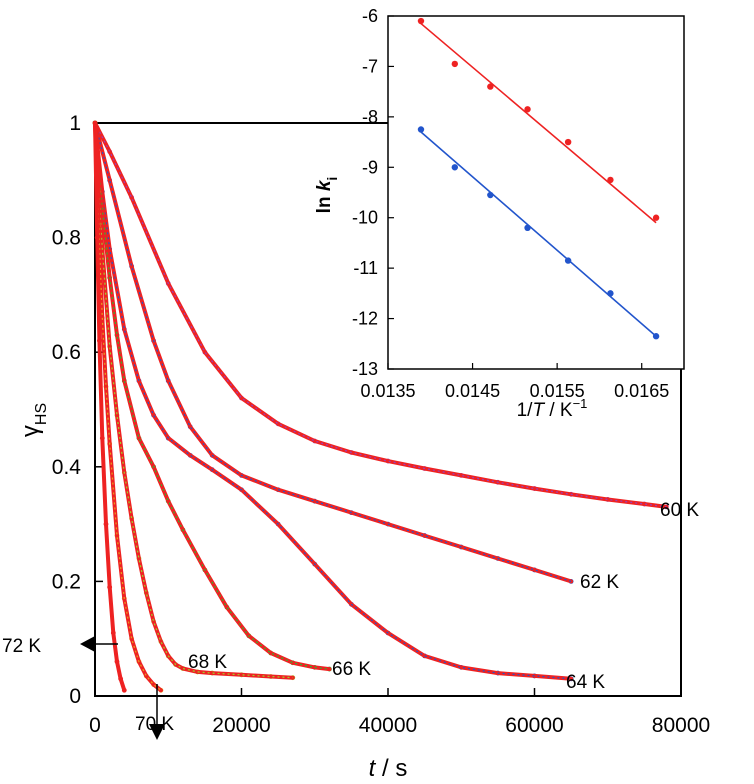  Describe the element at coordinates (75, 696) in the screenshot. I see `main-y-tick-label: 0` at that location.